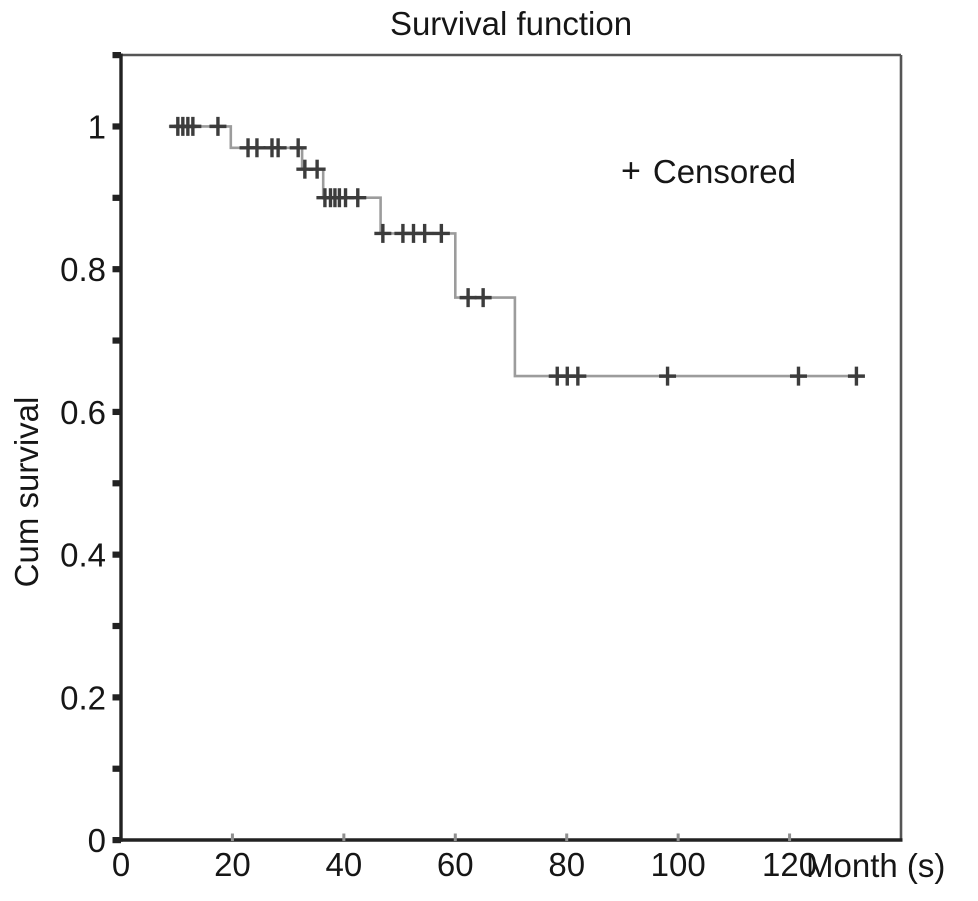  What do you see at coordinates (455, 864) in the screenshot?
I see `x-tick-label: 60` at bounding box center [455, 864].